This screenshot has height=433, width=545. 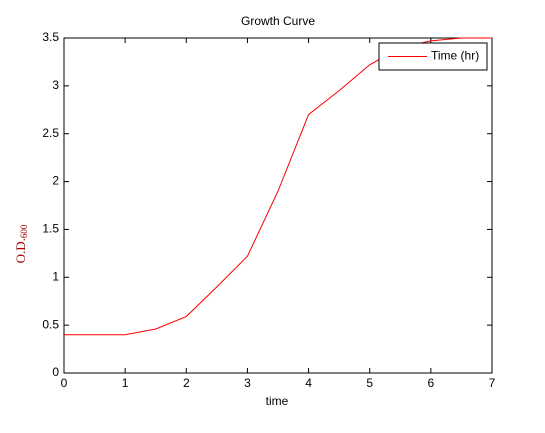 What do you see at coordinates (431, 383) in the screenshot?
I see `x-tick-label: 6` at bounding box center [431, 383].